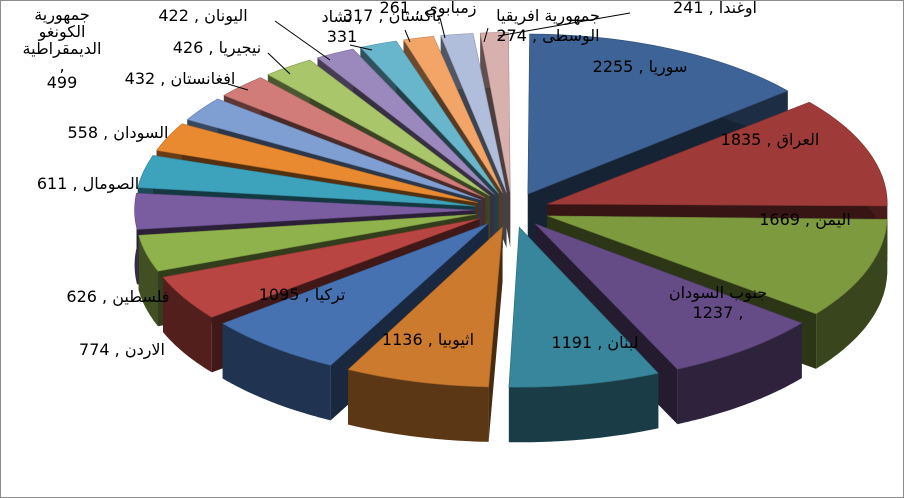 The width and height of the screenshot is (904, 498). Describe the element at coordinates (302, 40) in the screenshot. I see `leader-line-grc` at that location.